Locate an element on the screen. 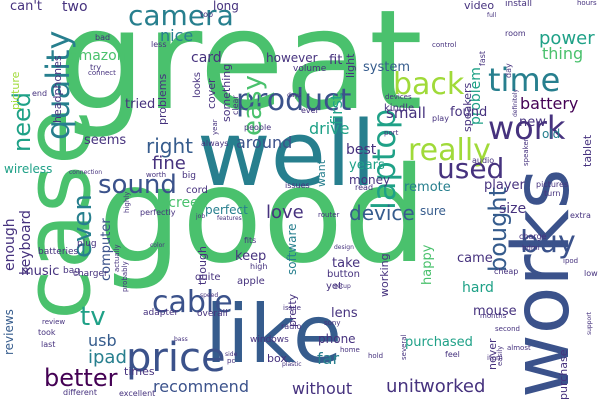 This screenshot has width=600, height=400. word-better: better is located at coordinates (81, 378).